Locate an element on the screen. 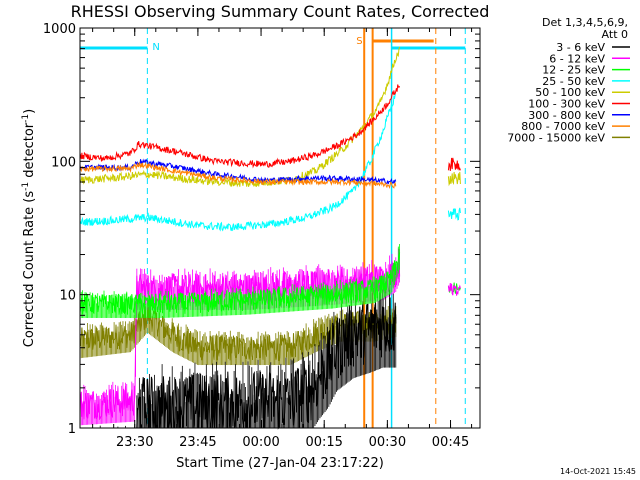  legend-label: 100 - 300 keV is located at coordinates (566, 104).